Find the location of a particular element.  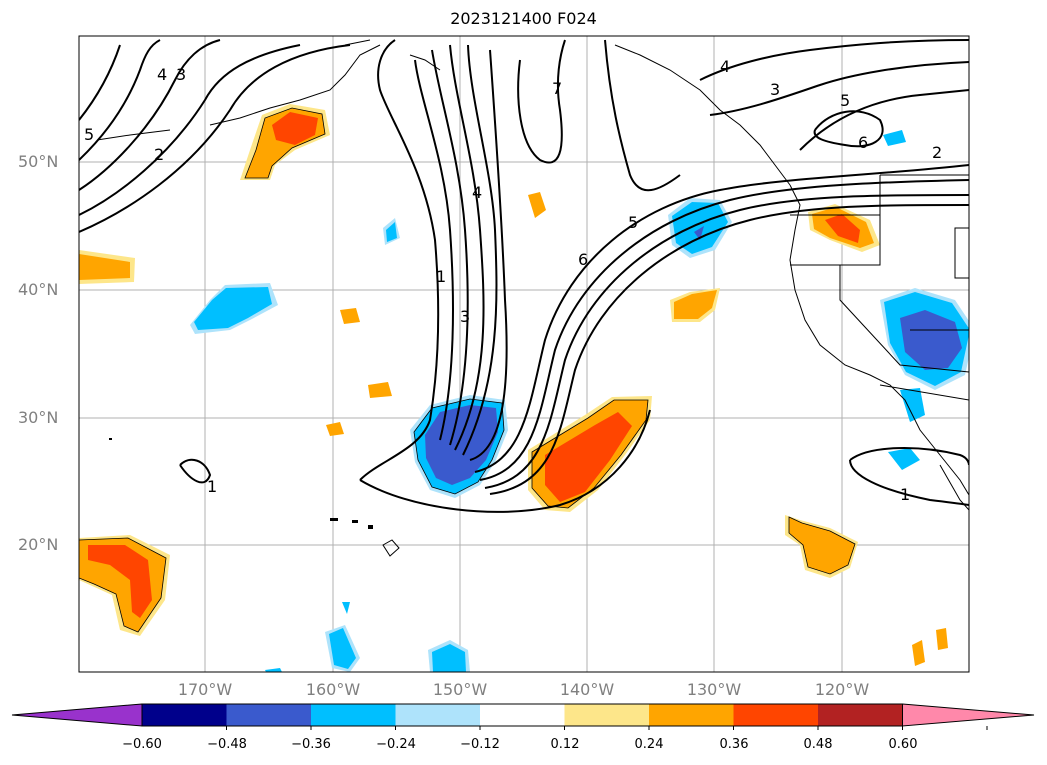

colorbar-tick: −0.36 is located at coordinates (311, 744).